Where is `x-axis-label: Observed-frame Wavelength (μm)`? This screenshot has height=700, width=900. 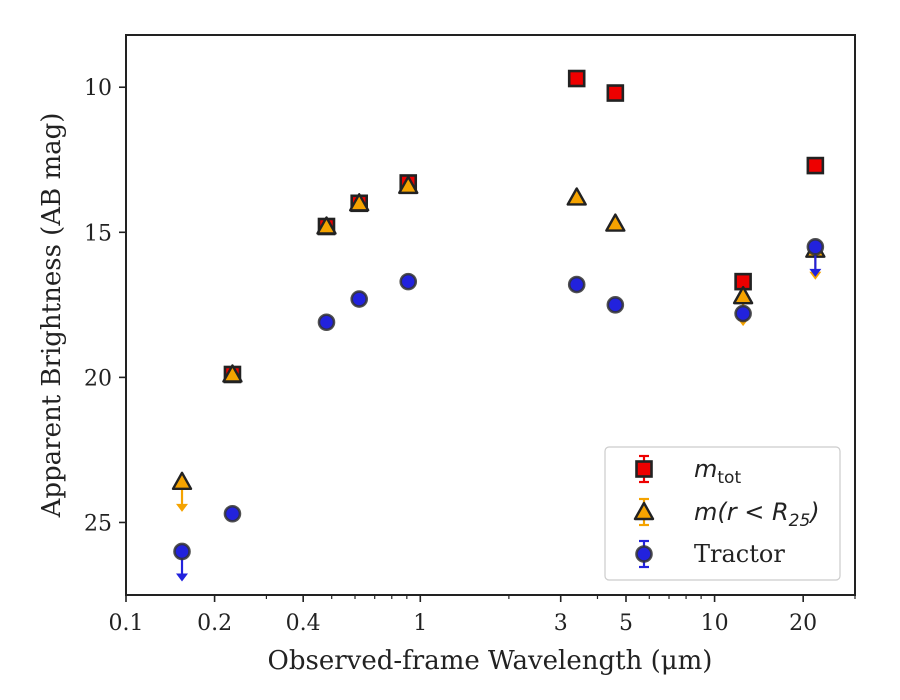 x-axis-label: Observed-frame Wavelength (μm) is located at coordinates (490, 661).